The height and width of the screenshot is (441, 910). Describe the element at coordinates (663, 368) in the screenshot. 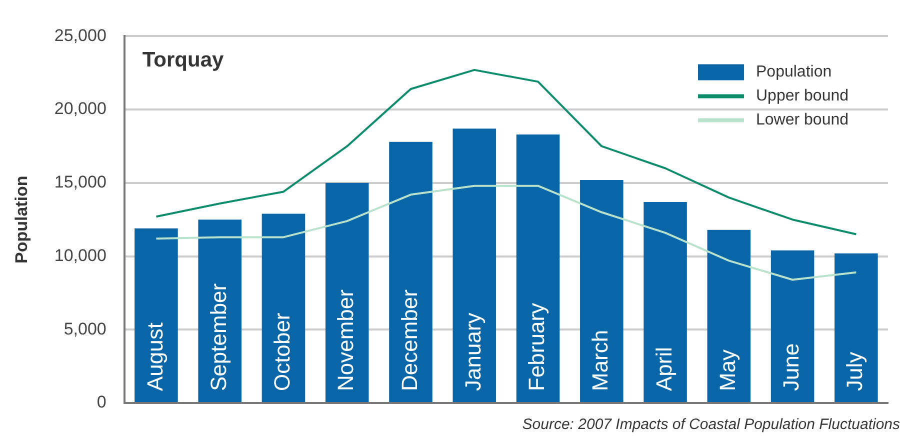

I see `x-tick-label: April` at that location.